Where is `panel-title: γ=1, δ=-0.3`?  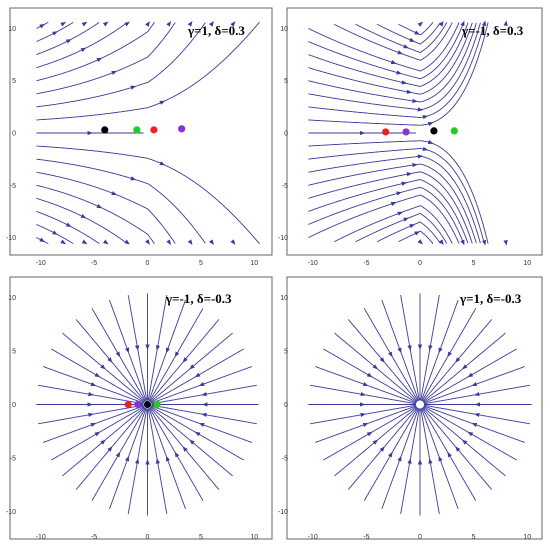
panel-title: γ=1, δ=-0.3 is located at coordinates (490, 298).